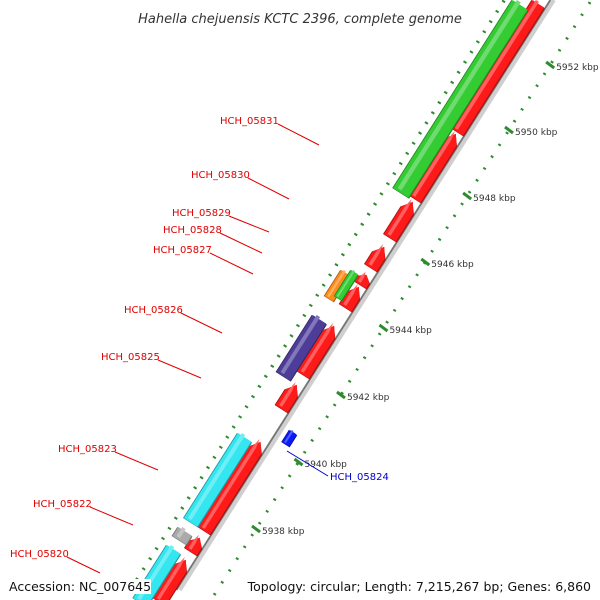 The height and width of the screenshot is (600, 600). I want to click on gene-5828-highlight, so click(361, 277).